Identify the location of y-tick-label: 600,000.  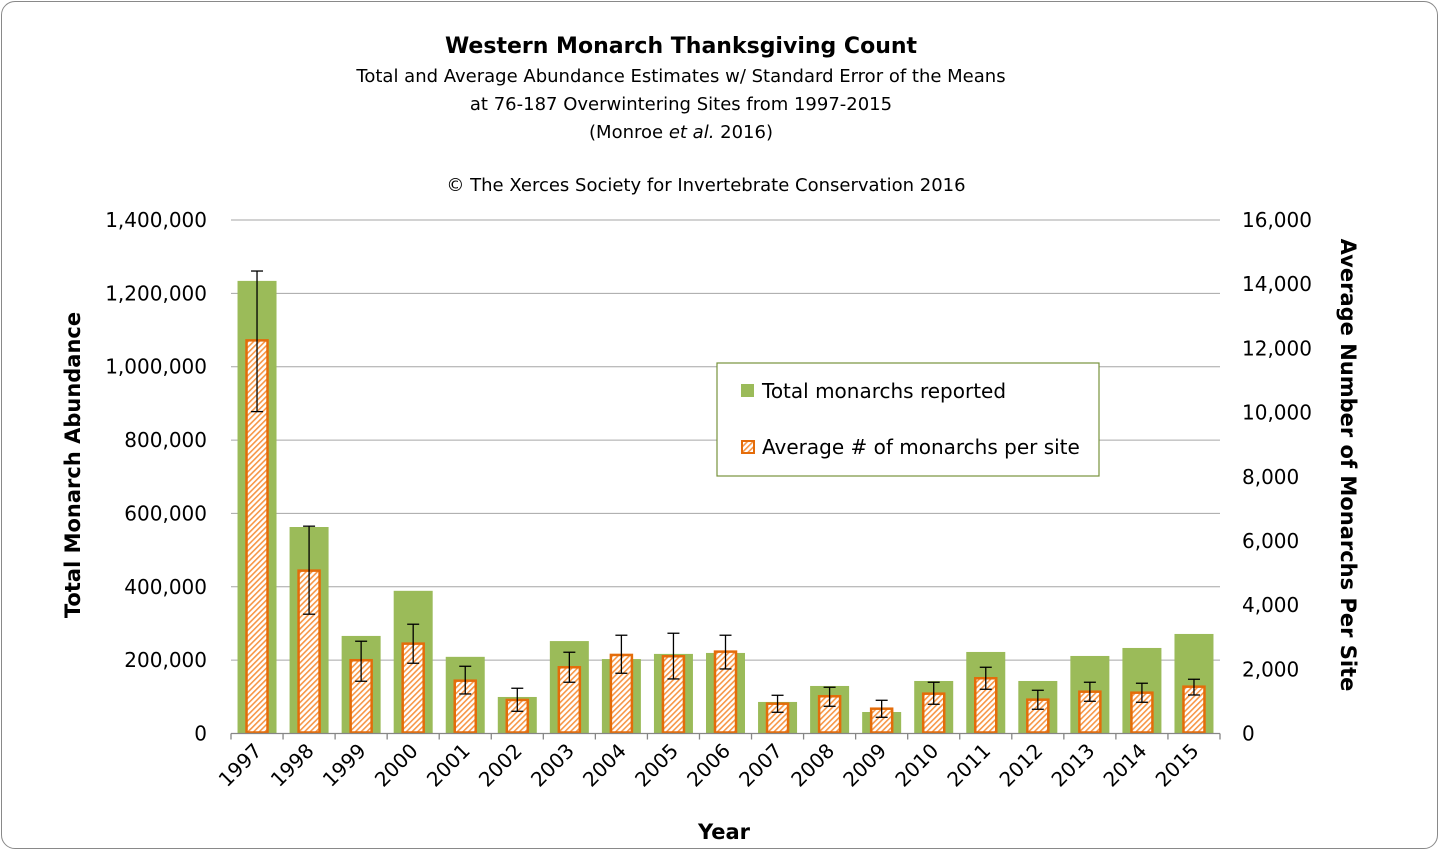
(165, 513).